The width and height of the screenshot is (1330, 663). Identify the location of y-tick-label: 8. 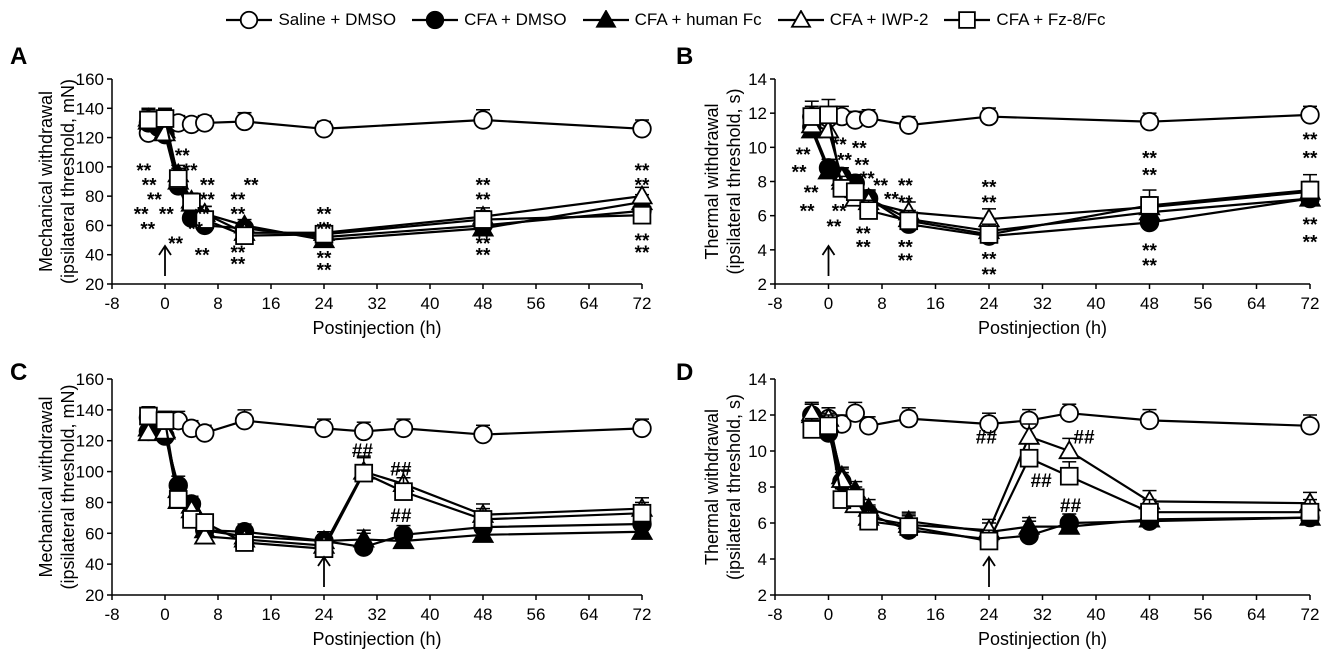
(762, 487).